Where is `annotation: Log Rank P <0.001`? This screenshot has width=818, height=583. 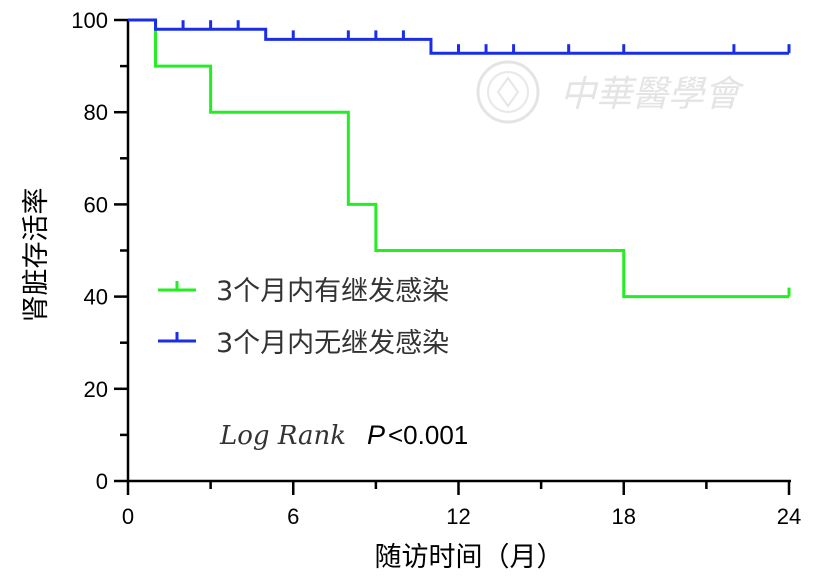
annotation: Log Rank P <0.001 is located at coordinates (343, 435).